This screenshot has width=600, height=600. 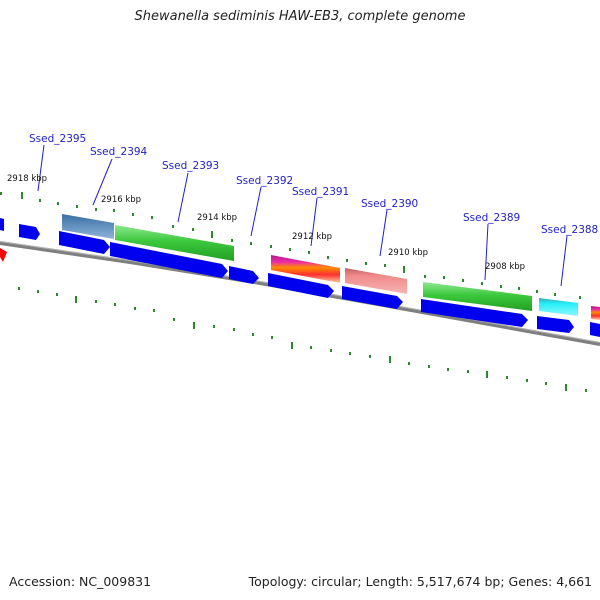 I want to click on feature-partial-right-multicolor, so click(x=595, y=313).